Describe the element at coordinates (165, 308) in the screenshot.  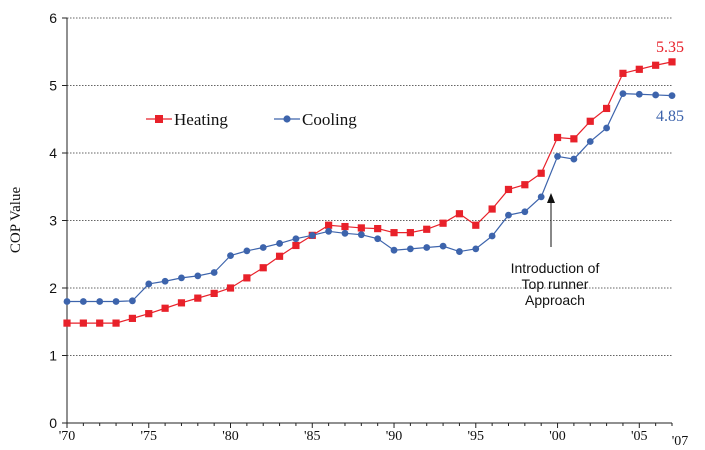
I see `point-heating-1976` at that location.